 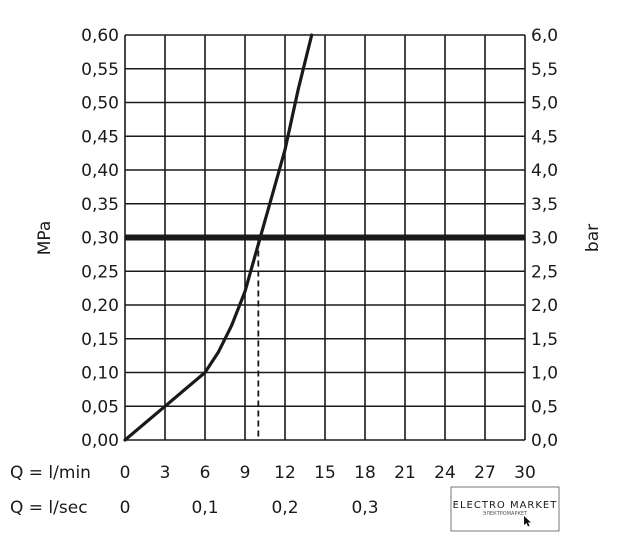 I want to click on right-tick-label: 2,0, so click(x=544, y=306).